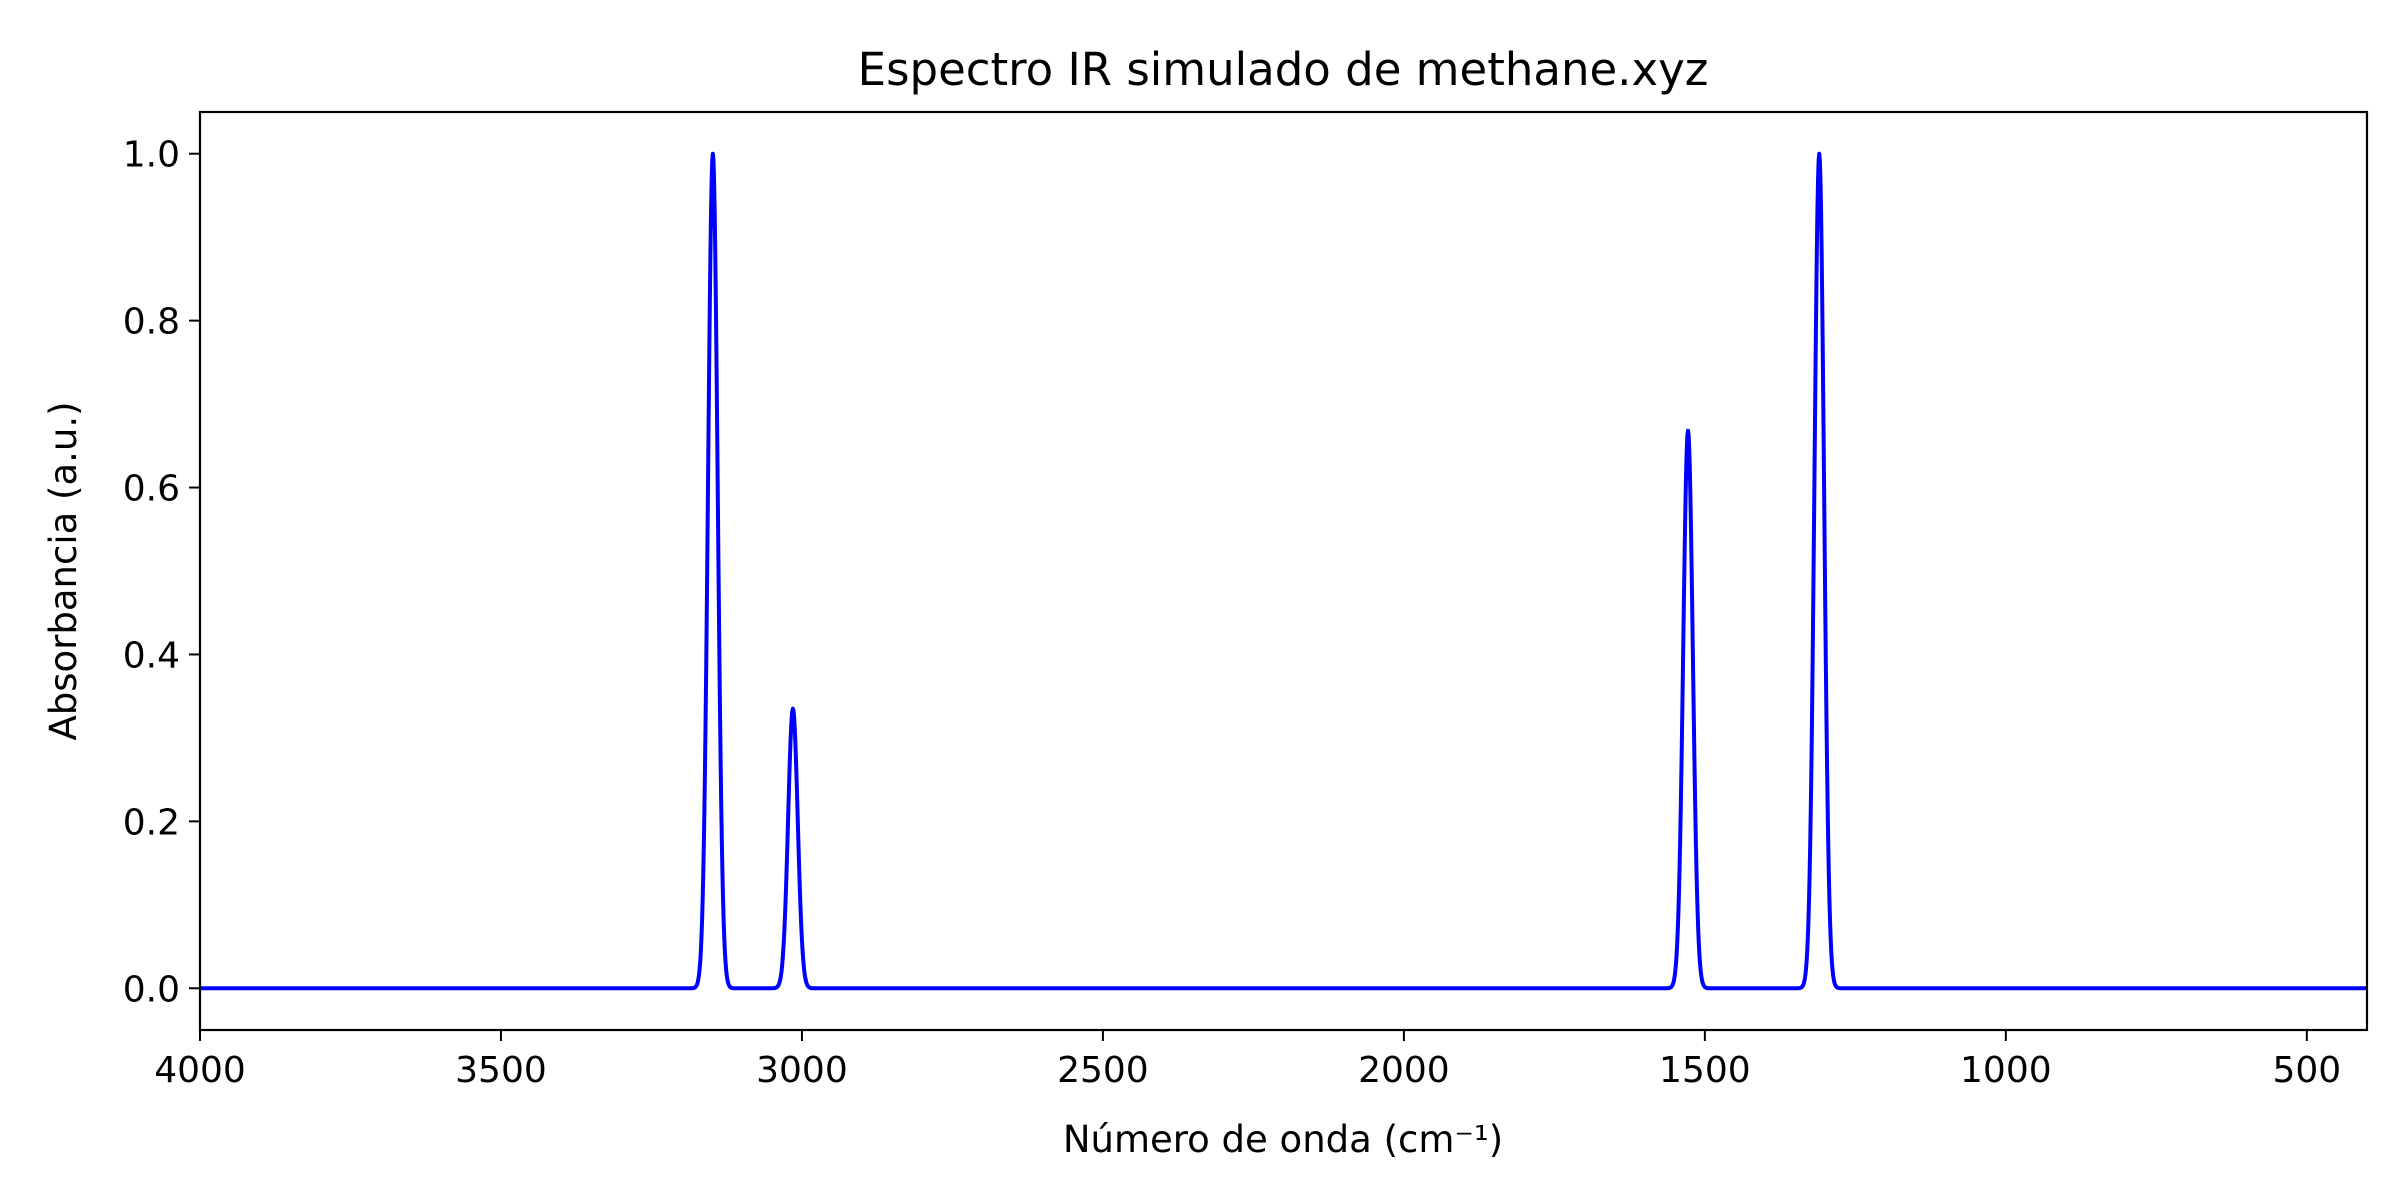 Image resolution: width=2400 pixels, height=1200 pixels. What do you see at coordinates (1283, 1139) in the screenshot?
I see `x-axis-label: Número de onda (cm⁻¹)` at bounding box center [1283, 1139].